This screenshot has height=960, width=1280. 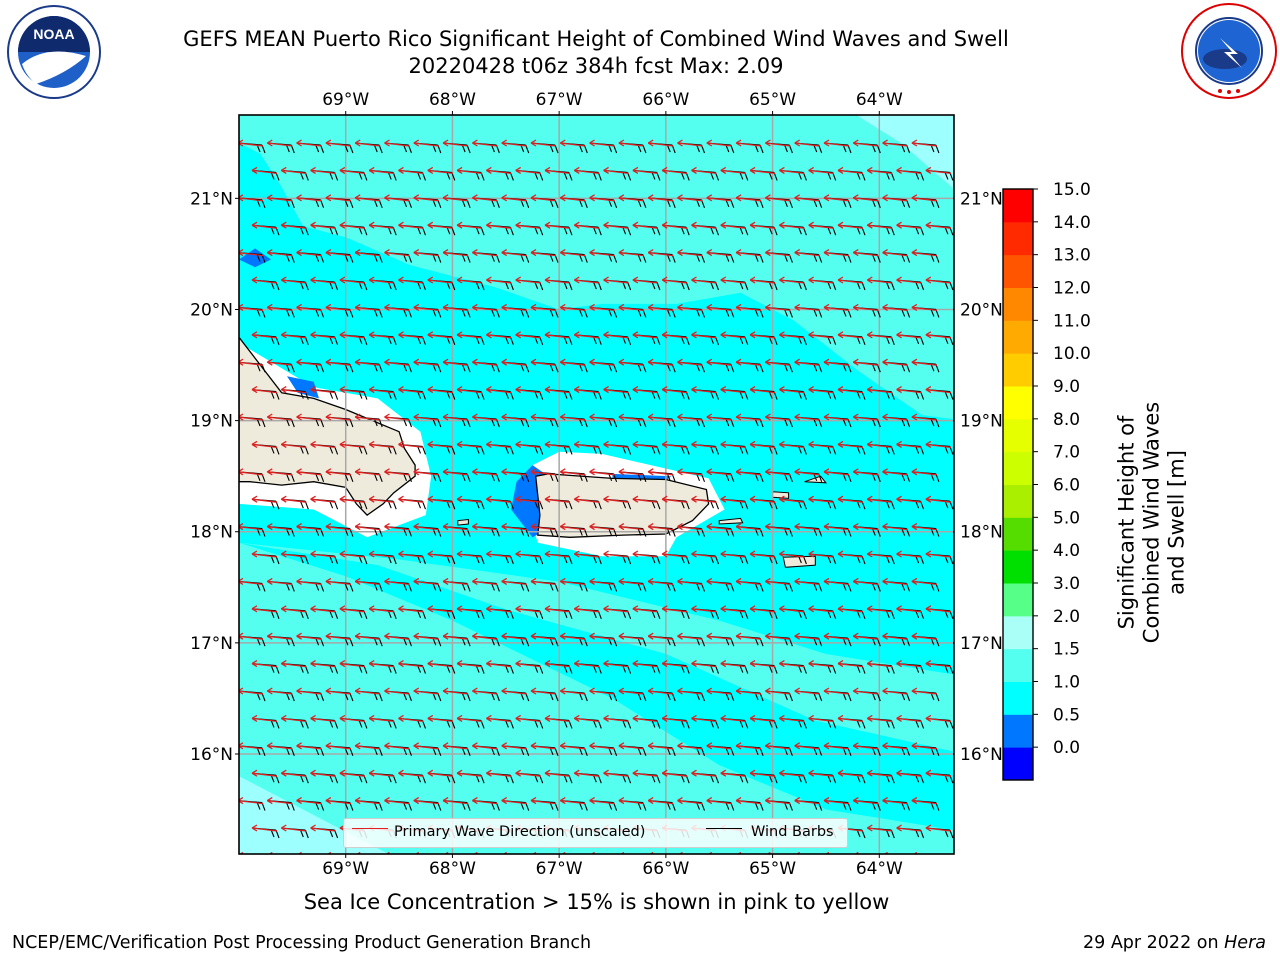 I want to click on lat-label-left: 16°N, so click(x=211, y=755).